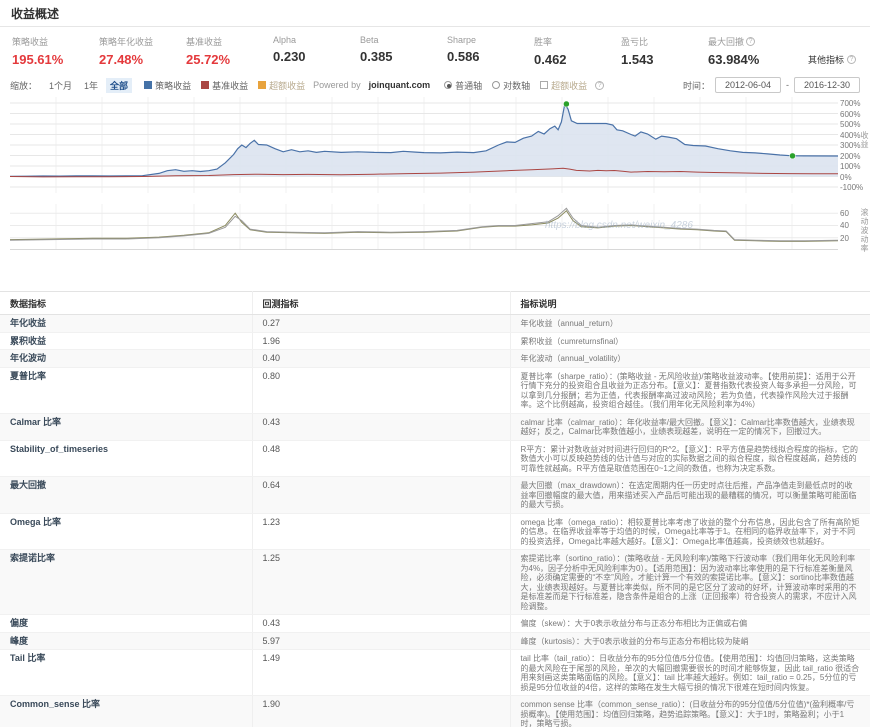 The height and width of the screenshot is (727, 870). I want to click on indicator-value-cell: 1.90, so click(381, 711).